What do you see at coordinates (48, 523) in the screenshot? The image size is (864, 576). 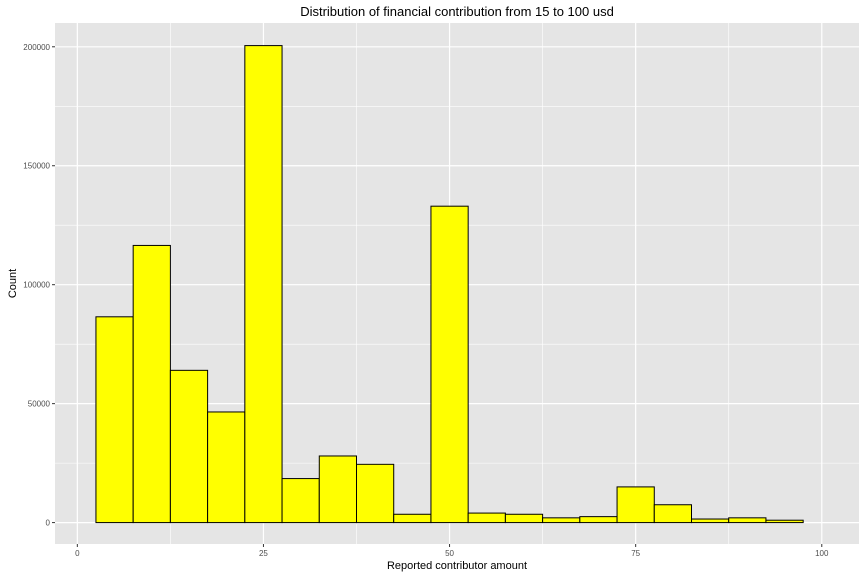 I see `y-tick-label: 0` at bounding box center [48, 523].